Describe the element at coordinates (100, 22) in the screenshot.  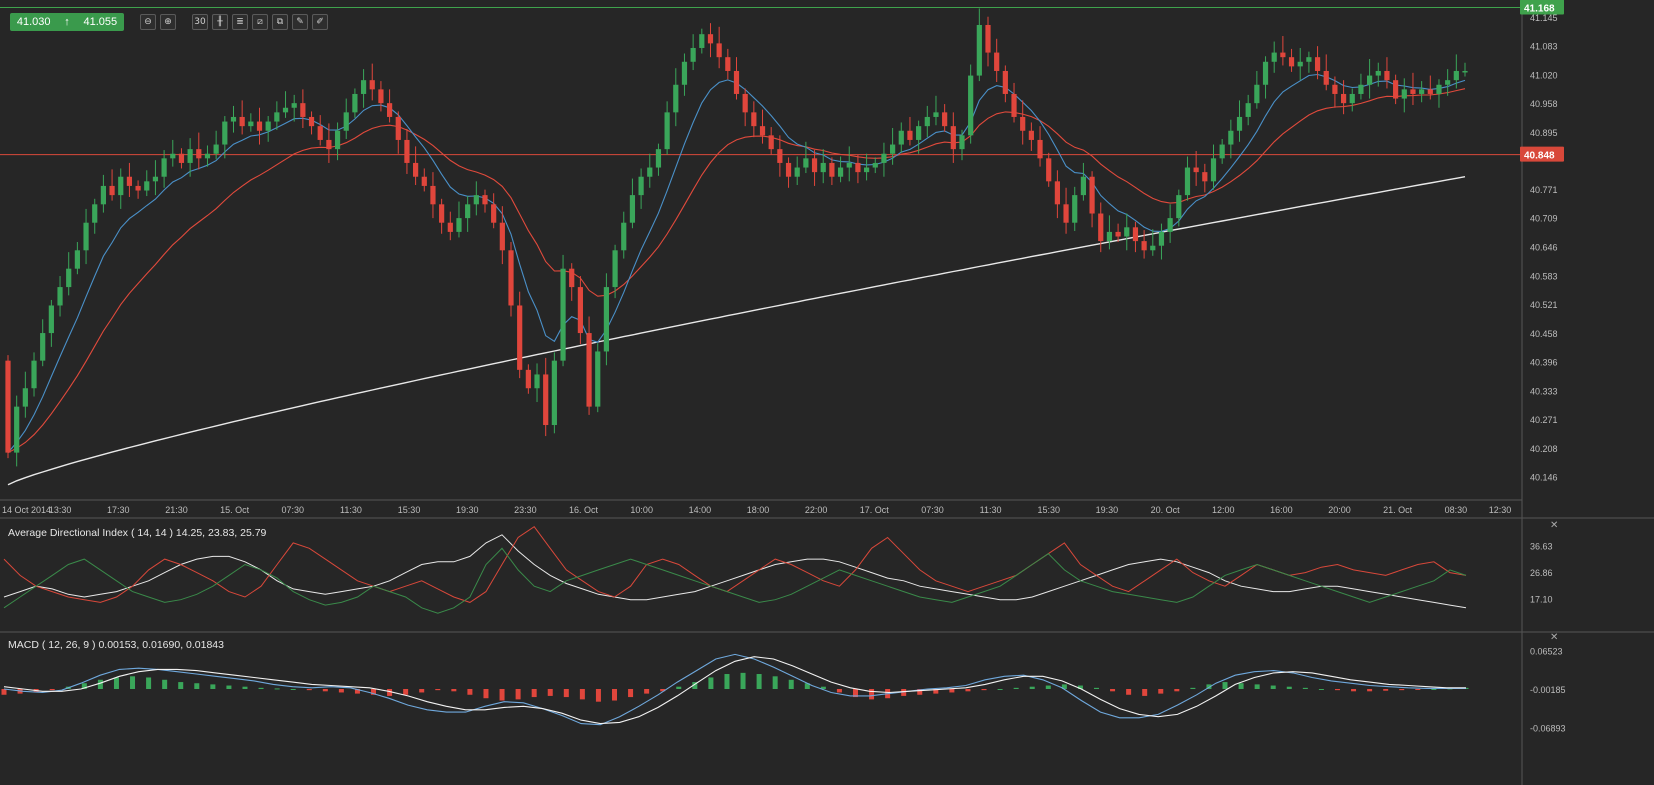
I see `ask-price: 41.055` at that location.